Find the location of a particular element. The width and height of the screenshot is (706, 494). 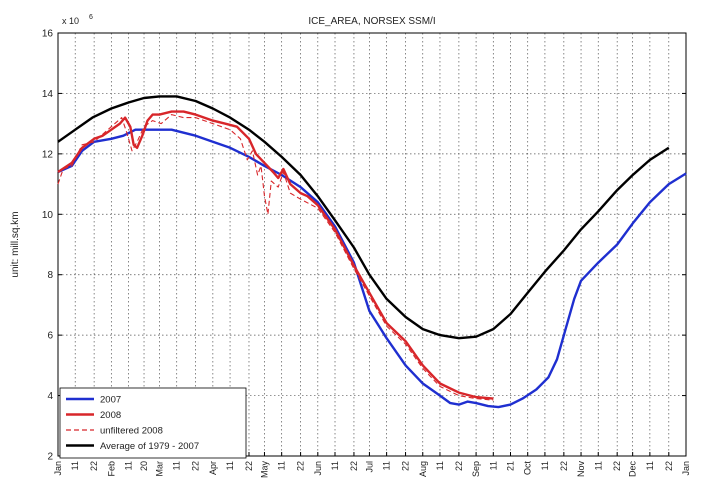

x-tick-label: Feb is located at coordinates (111, 469).